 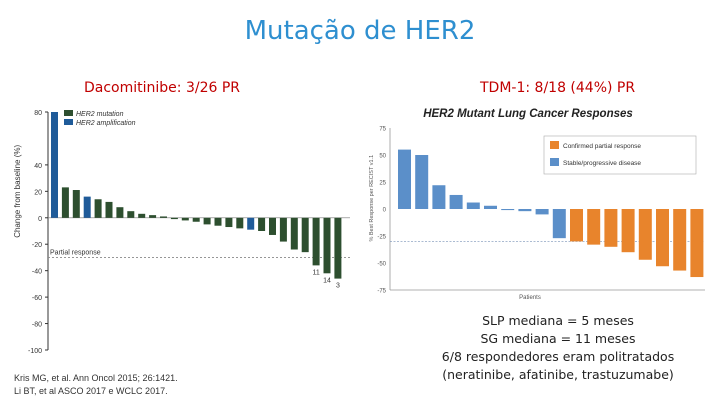 I want to click on y-tick-label: 25, so click(x=382, y=184).